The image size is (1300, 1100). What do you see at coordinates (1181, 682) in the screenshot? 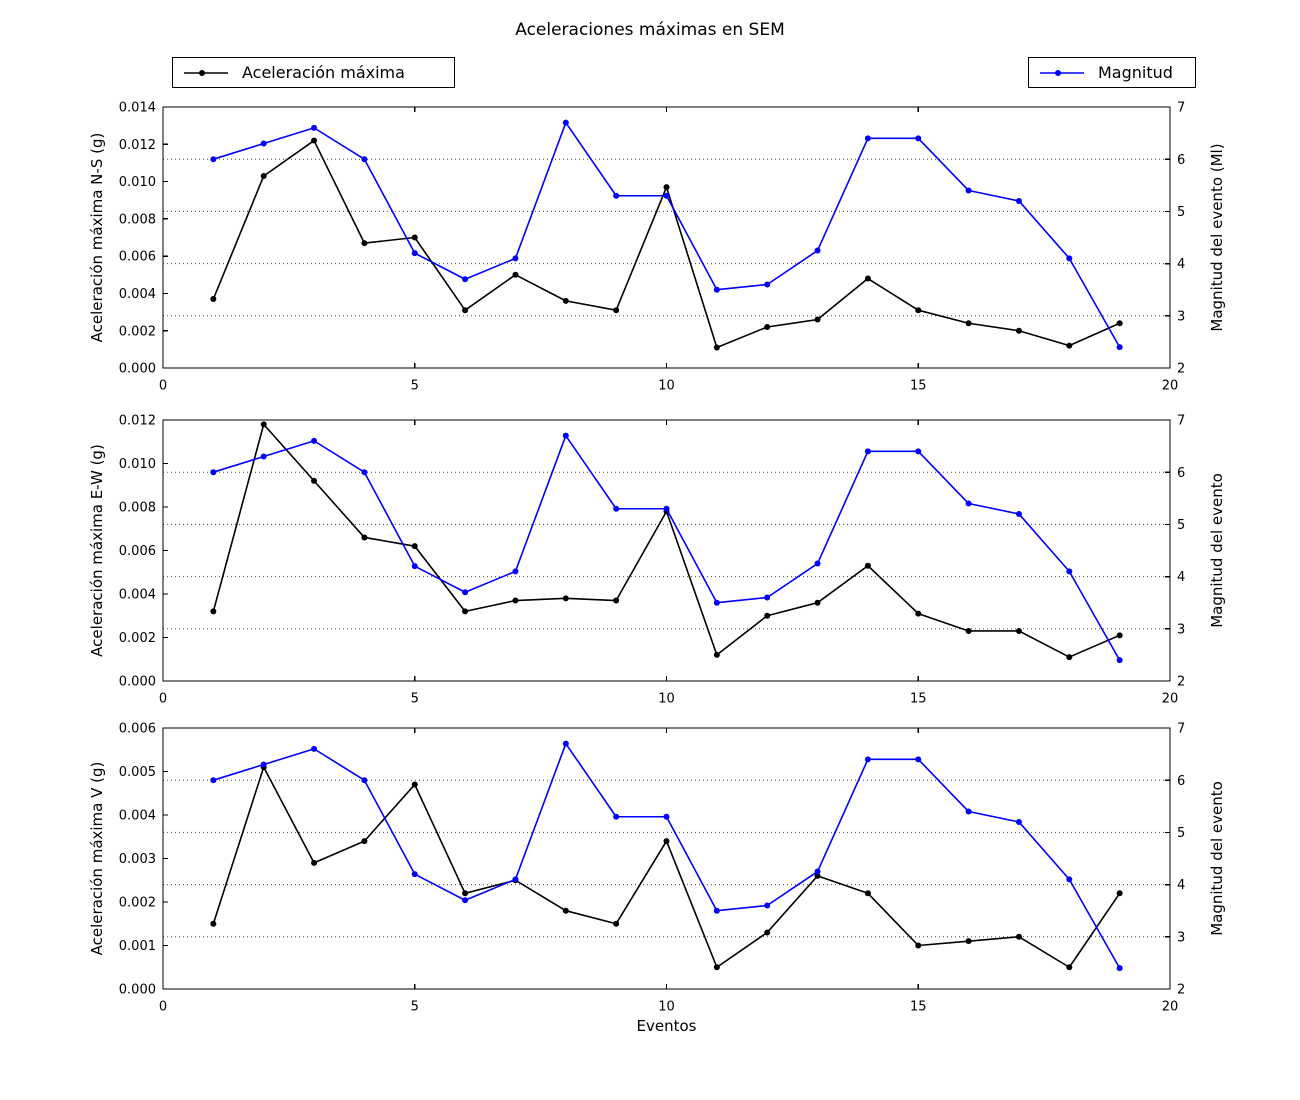
I see `y-tick-label-right: 2` at bounding box center [1181, 682].